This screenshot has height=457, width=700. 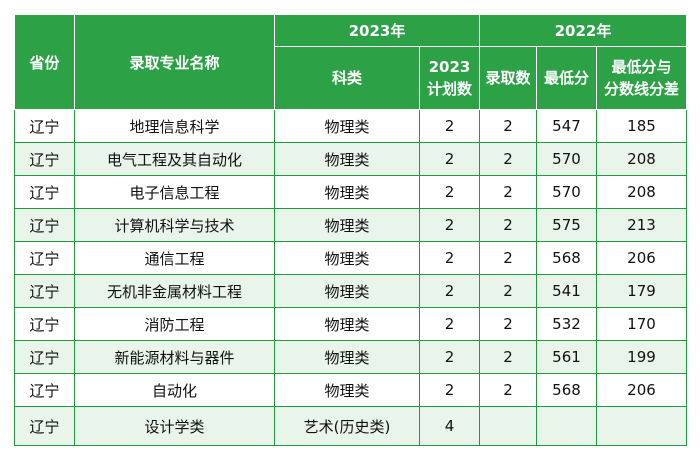 I want to click on cell-major: 电气工程及其自动化, so click(x=174, y=159).